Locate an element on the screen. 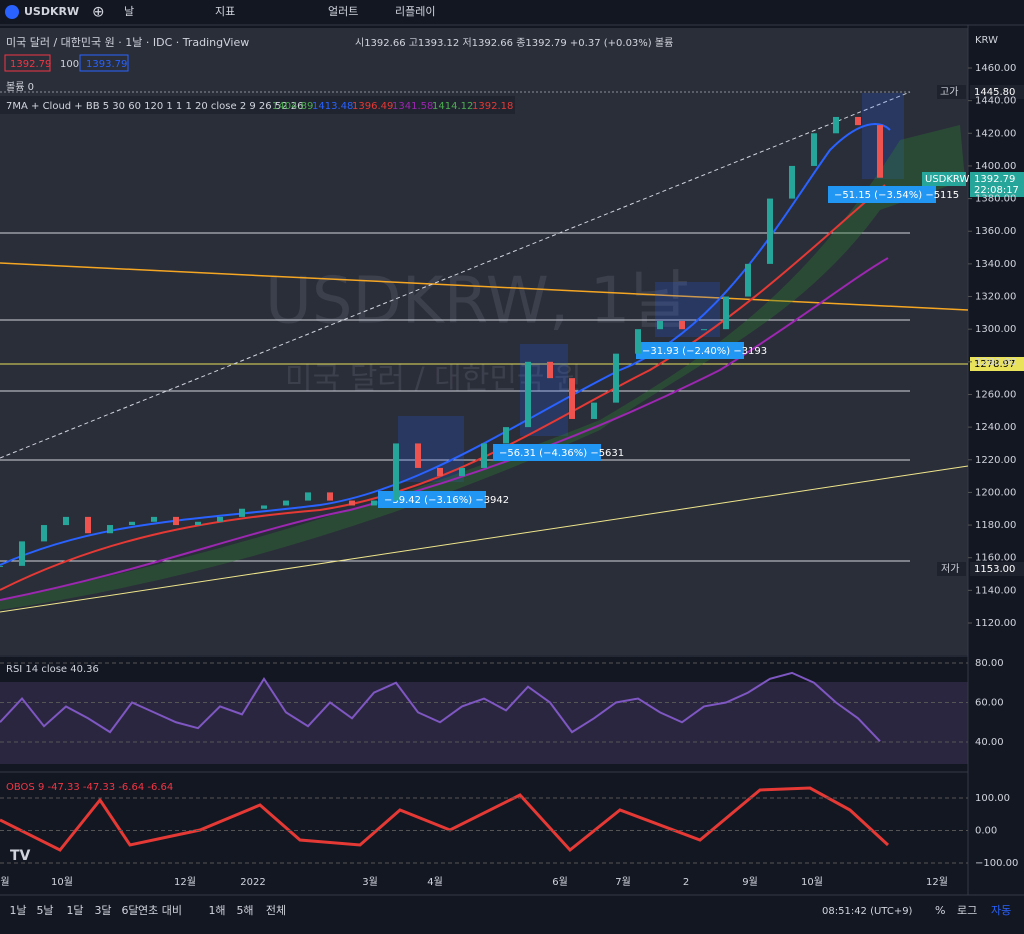 The width and height of the screenshot is (1024, 934). y-tick-label: 1440.00 is located at coordinates (995, 101).